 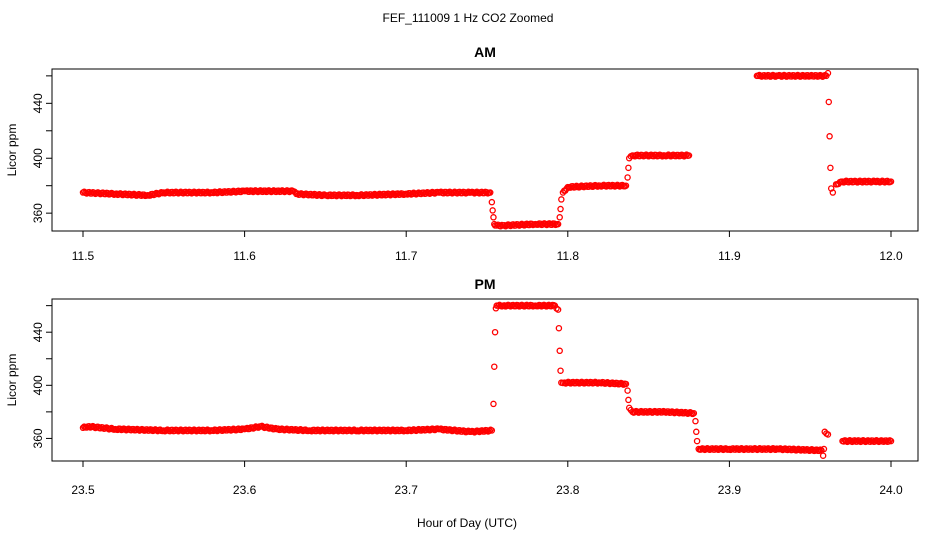 I want to click on panel-am-xtick-label: 11.6, so click(x=244, y=256).